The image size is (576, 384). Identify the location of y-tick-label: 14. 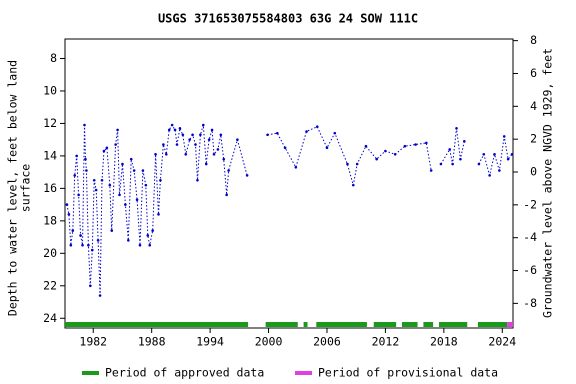
(50, 155).